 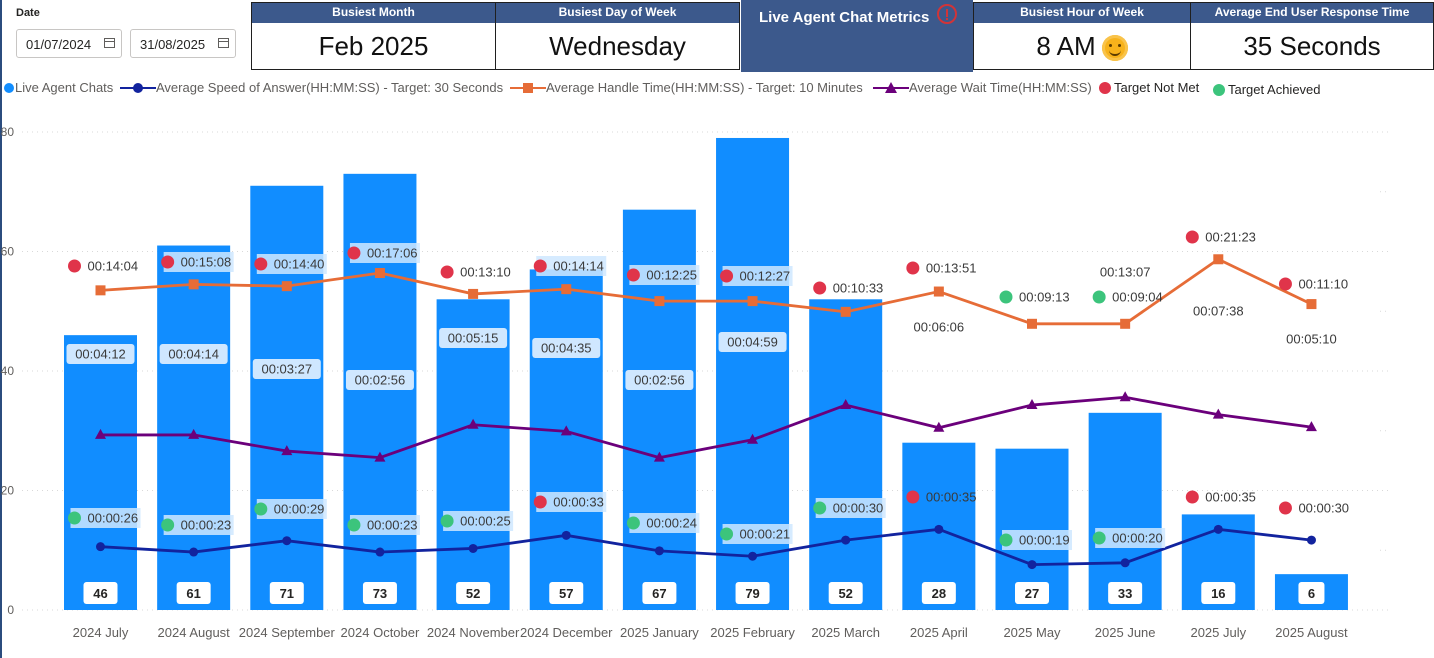 I want to click on asa-data-label: 00:00:19, so click(x=1044, y=540).